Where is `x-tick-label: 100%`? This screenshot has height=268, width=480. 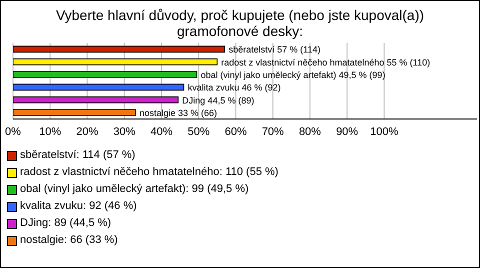
x-tick-label: 100% is located at coordinates (384, 132).